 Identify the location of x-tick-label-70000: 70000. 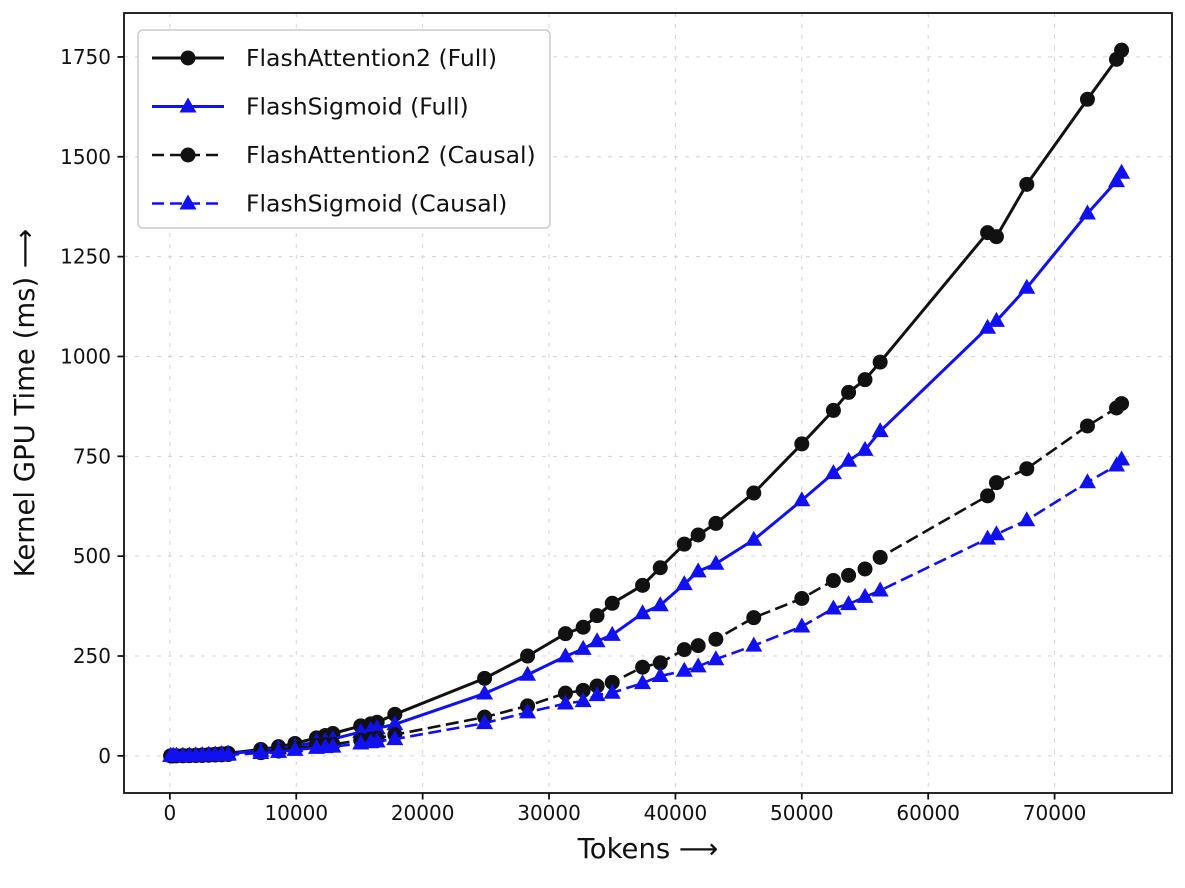
(1055, 813).